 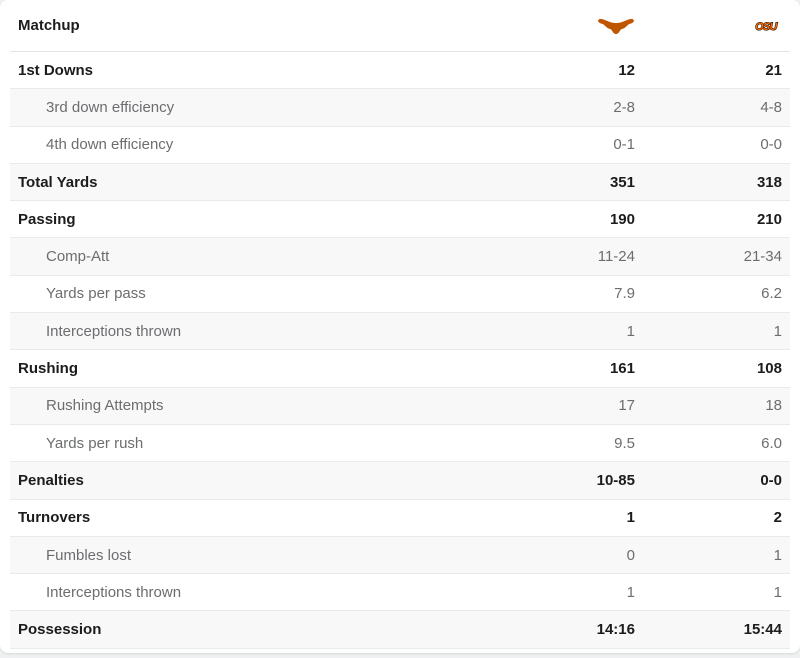 I want to click on team1-value: 12, so click(x=626, y=70).